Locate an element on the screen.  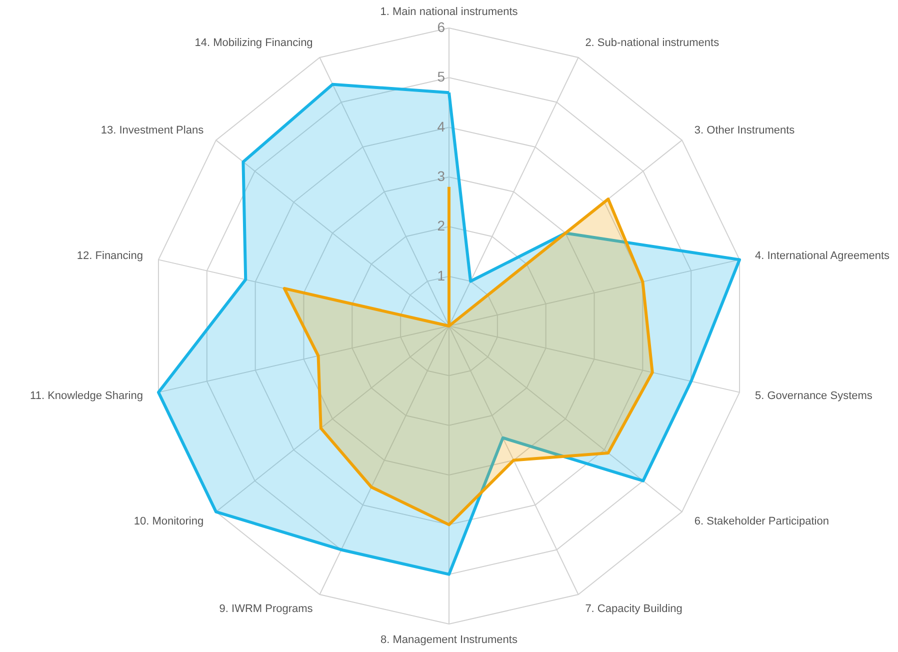
y-tick-label: 4 is located at coordinates (441, 126).